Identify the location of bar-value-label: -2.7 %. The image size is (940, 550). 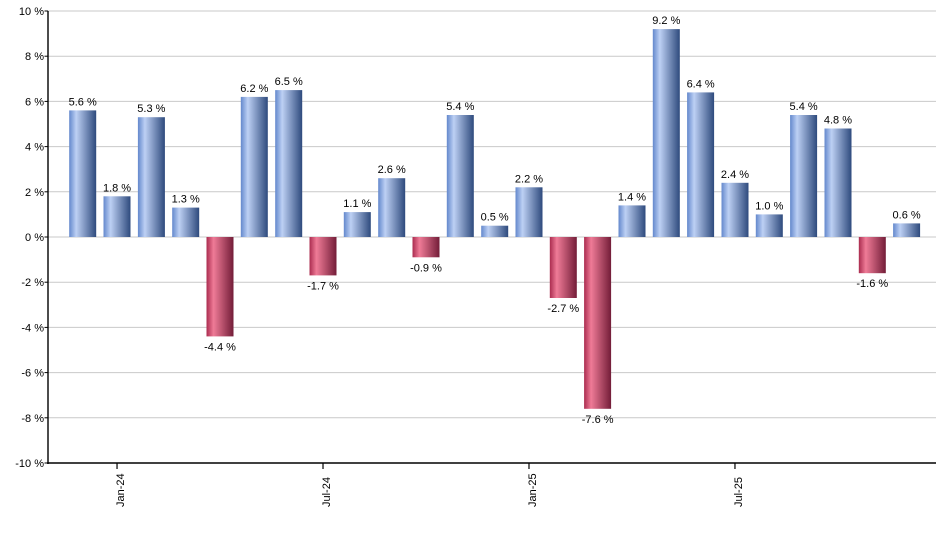
(563, 309).